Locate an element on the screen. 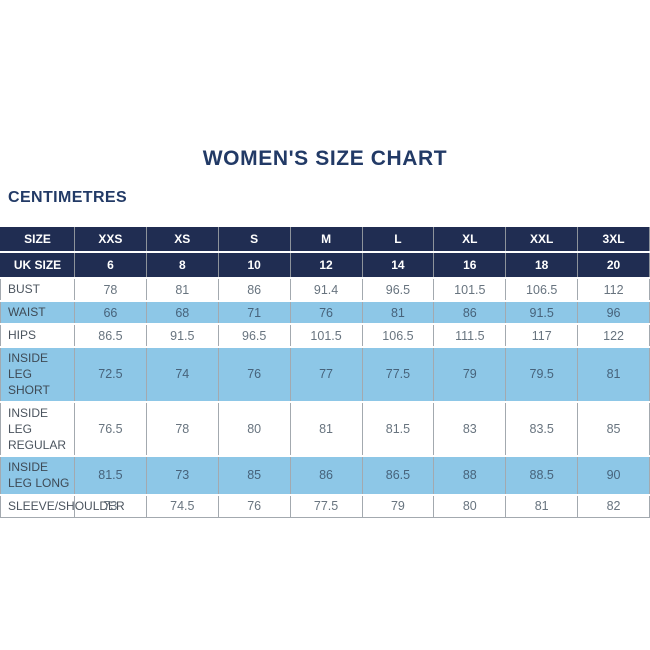 Image resolution: width=650 pixels, height=650 pixels. table-cell: 76.5 is located at coordinates (110, 429).